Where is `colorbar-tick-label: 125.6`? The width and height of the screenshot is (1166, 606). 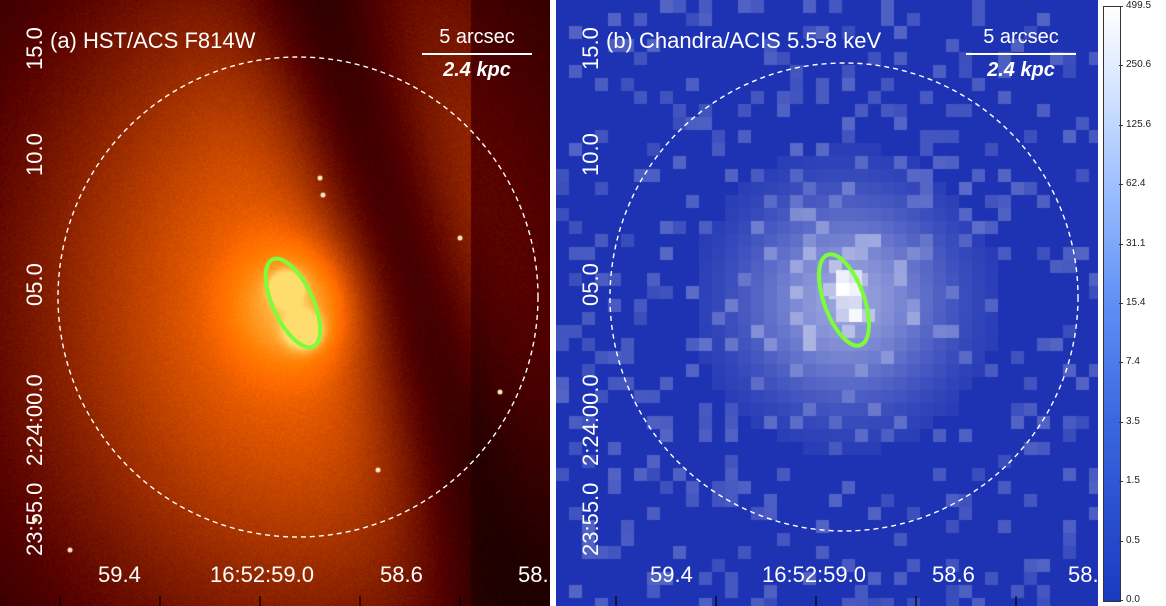 colorbar-tick-label: 125.6 is located at coordinates (1139, 124).